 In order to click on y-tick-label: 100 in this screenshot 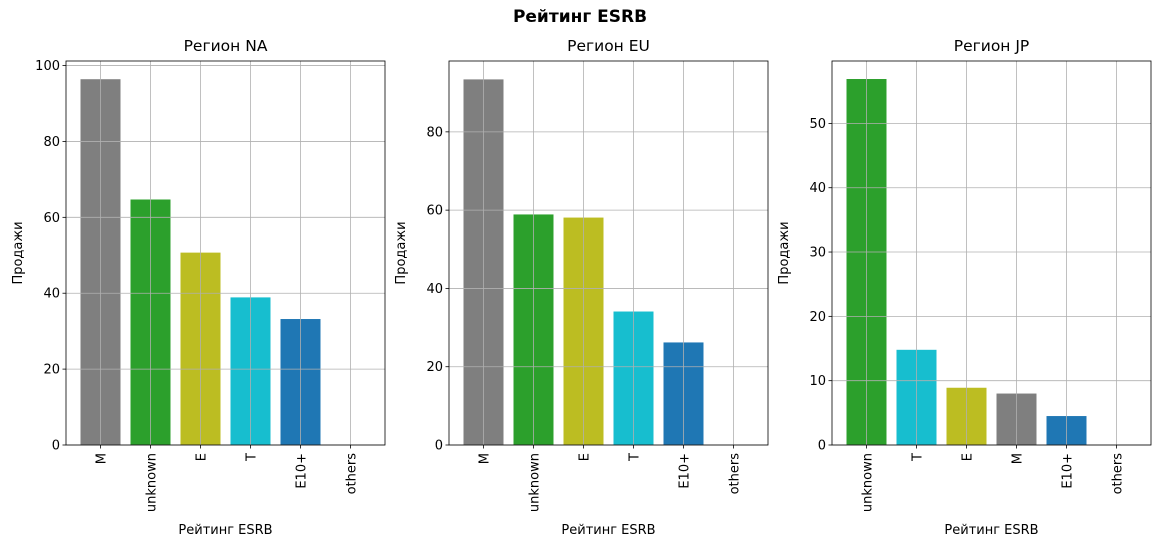, I will do `click(47, 66)`.